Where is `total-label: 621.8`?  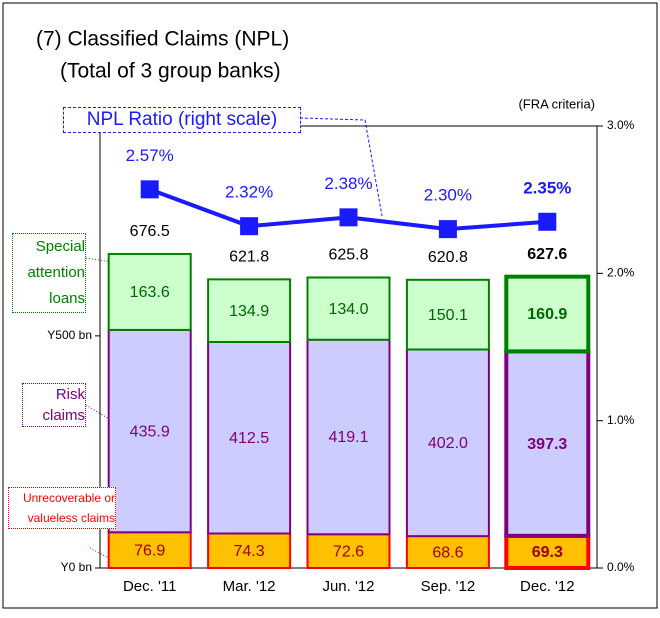
total-label: 621.8 is located at coordinates (249, 257).